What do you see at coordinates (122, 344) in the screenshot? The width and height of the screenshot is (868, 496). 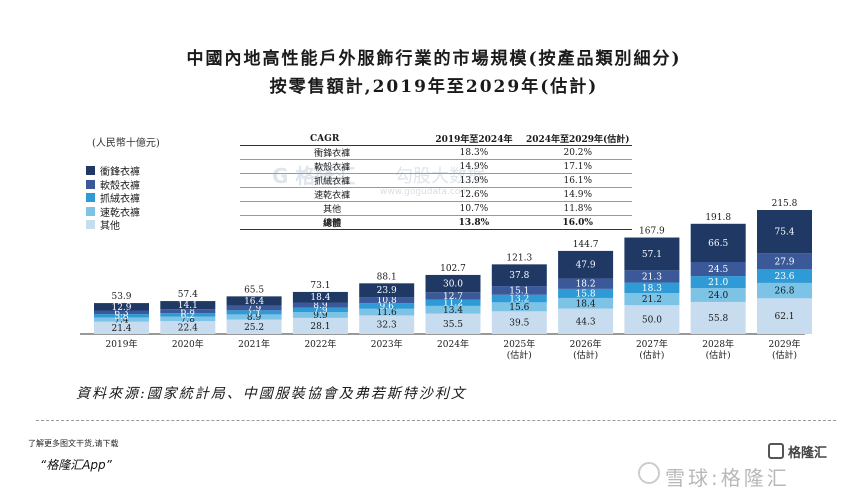 I see `x-tick-label: 2019年` at bounding box center [122, 344].